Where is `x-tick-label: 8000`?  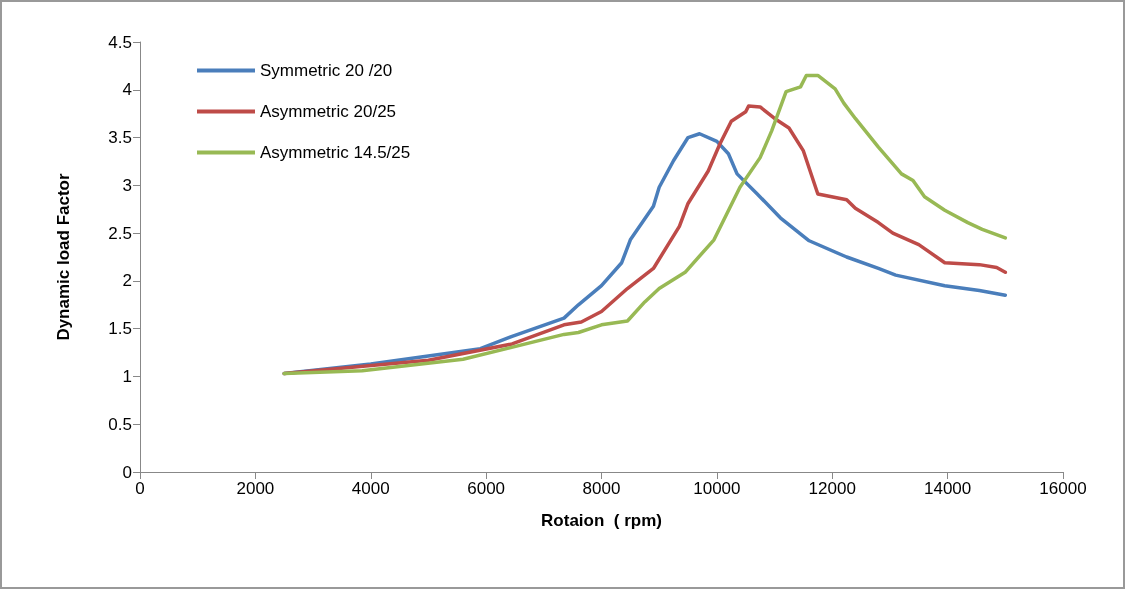
x-tick-label: 8000 is located at coordinates (601, 488).